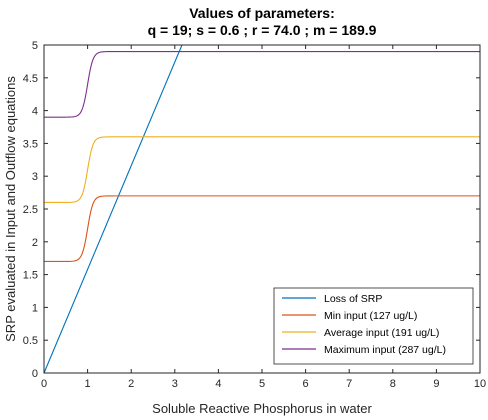 The width and height of the screenshot is (488, 420). Describe the element at coordinates (35, 177) in the screenshot. I see `y-tick-label: 3` at that location.